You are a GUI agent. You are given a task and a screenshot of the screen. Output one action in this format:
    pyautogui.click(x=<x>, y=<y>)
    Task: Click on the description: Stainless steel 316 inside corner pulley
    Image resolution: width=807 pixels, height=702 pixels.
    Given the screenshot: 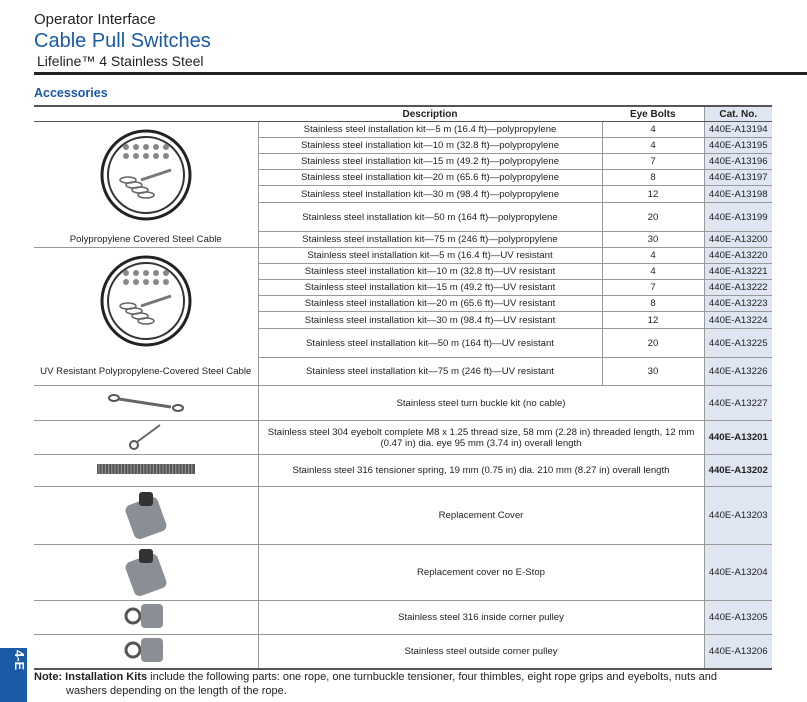 What is the action you would take?
    pyautogui.click(x=481, y=617)
    